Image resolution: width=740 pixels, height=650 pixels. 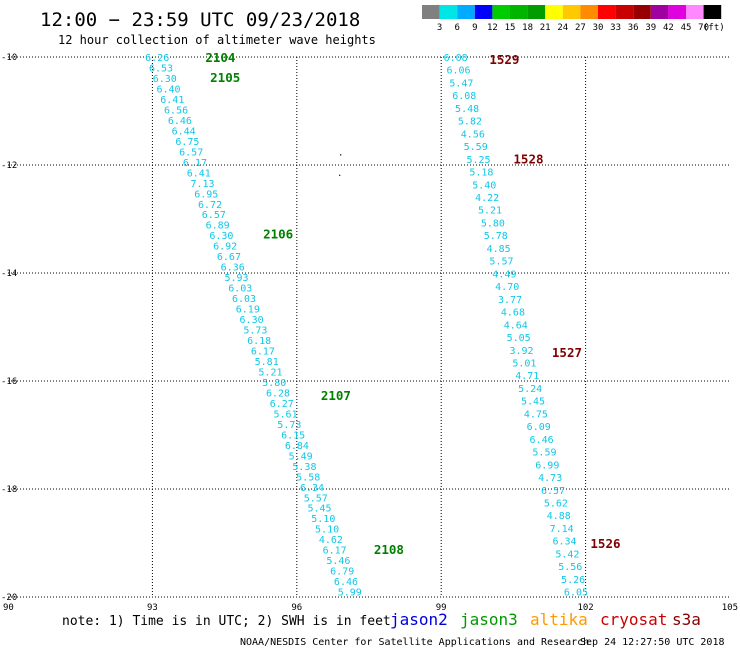 I want to click on wave-height-value: 3.92, so click(x=521, y=351).